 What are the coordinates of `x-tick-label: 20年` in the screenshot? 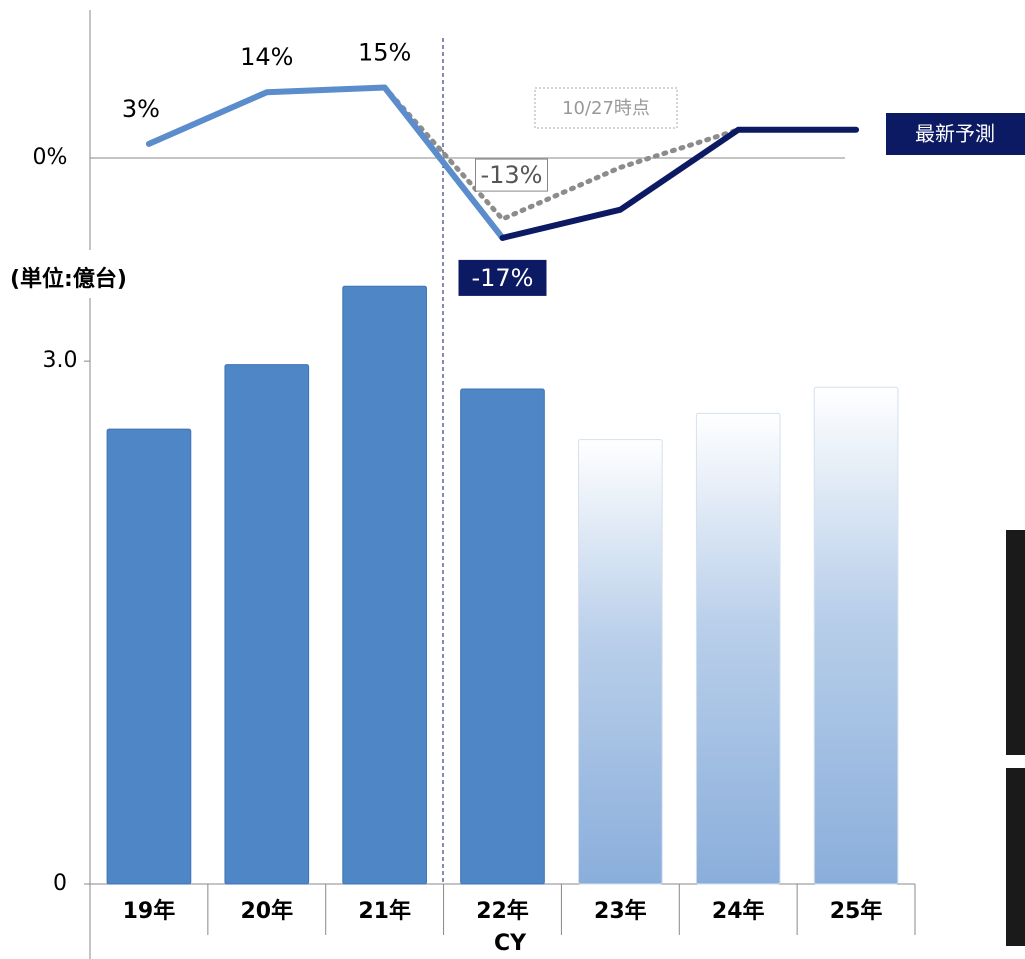 It's located at (266, 911).